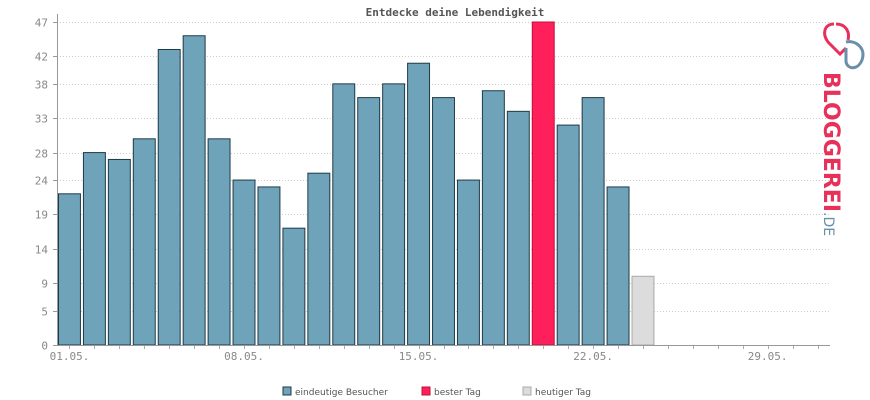 This screenshot has height=400, width=870. Describe the element at coordinates (830, 154) in the screenshot. I see `logo-text: BLOGGEREI.DE` at that location.